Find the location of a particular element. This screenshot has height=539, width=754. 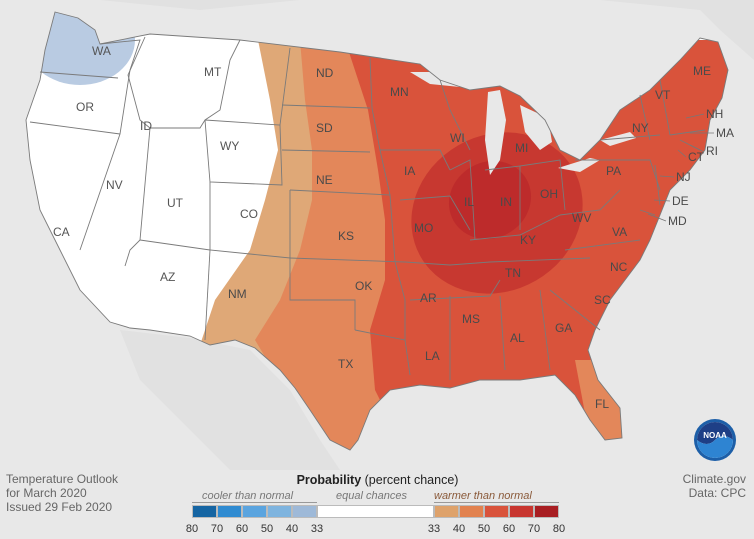

canada-land is located at coordinates (377, 30).